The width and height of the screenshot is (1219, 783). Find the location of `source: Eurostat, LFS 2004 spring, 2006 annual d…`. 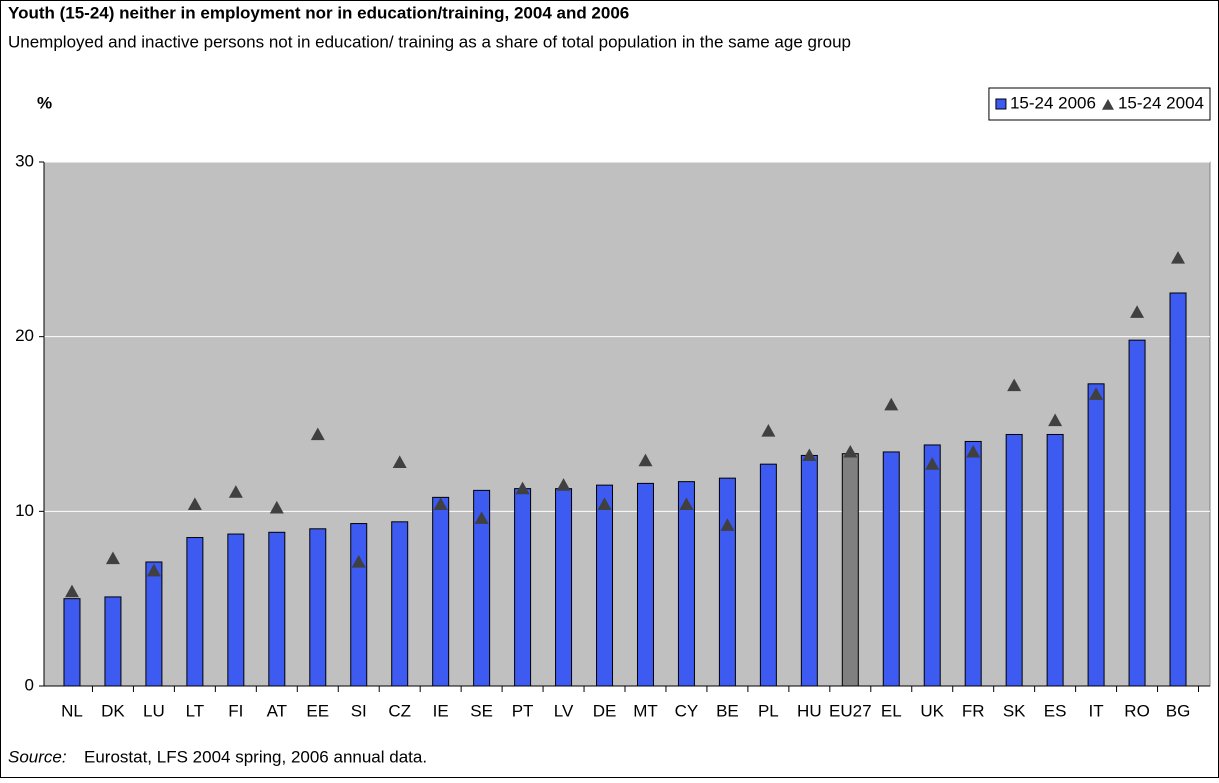

source: Eurostat, LFS 2004 spring, 2006 annual d… is located at coordinates (255, 756).